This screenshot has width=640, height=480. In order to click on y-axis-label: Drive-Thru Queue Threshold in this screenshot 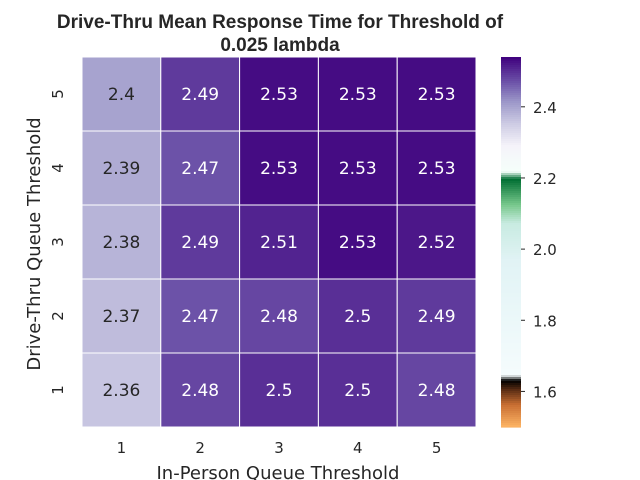, I will do `click(34, 243)`.